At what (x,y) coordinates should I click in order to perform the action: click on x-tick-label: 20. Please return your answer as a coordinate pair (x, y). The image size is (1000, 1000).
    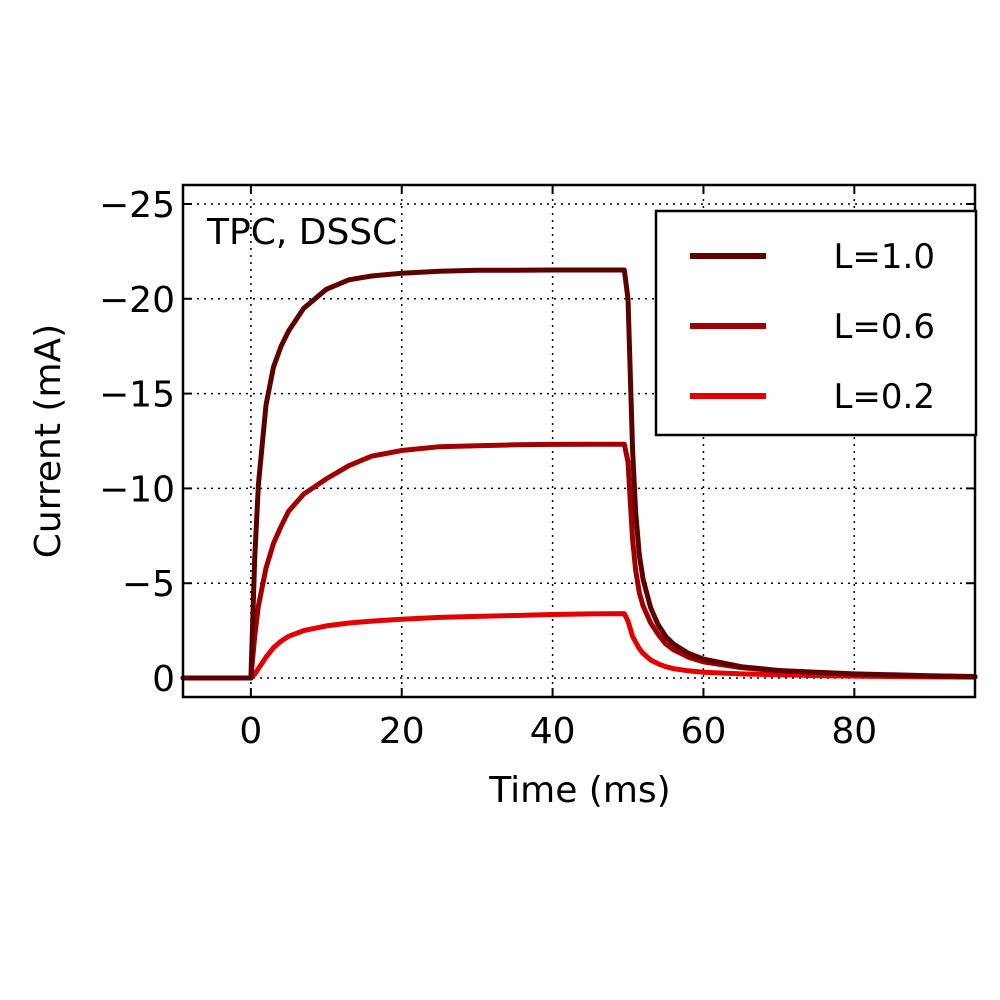
    Looking at the image, I should click on (402, 731).